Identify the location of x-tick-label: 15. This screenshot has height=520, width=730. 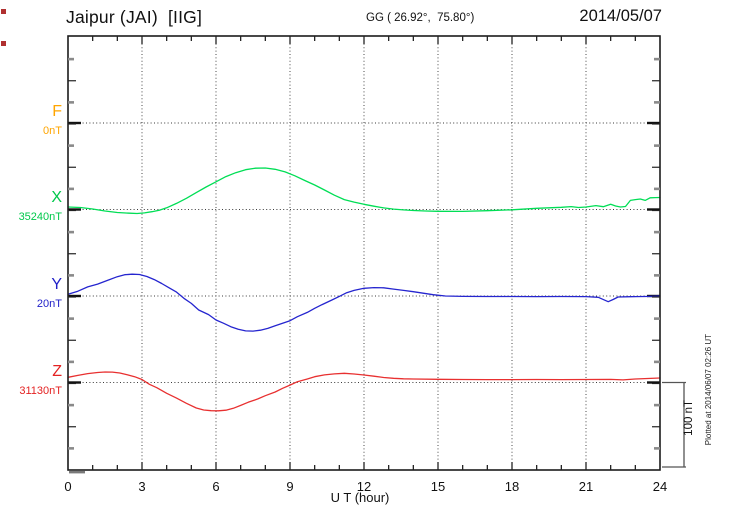
(438, 486).